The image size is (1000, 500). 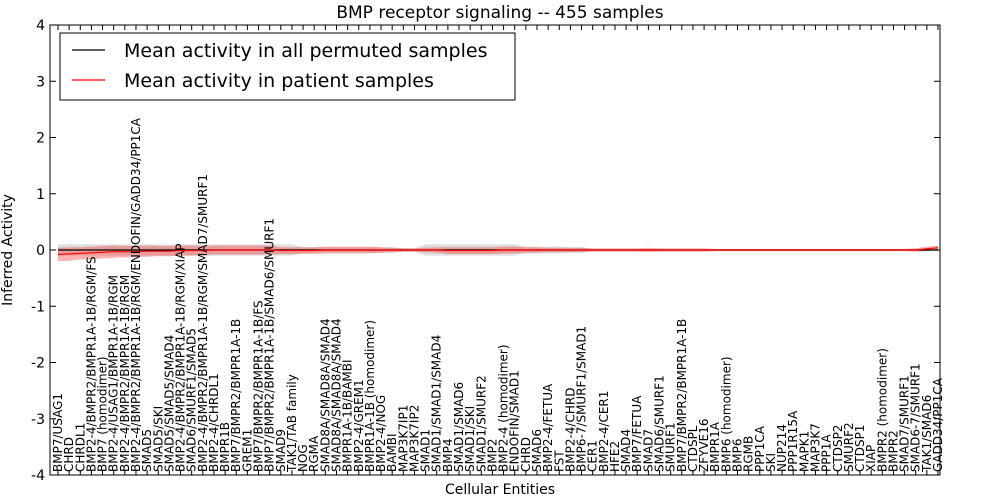 What do you see at coordinates (793, 441) in the screenshot?
I see `x-tick-label: PPP1R15A` at bounding box center [793, 441].